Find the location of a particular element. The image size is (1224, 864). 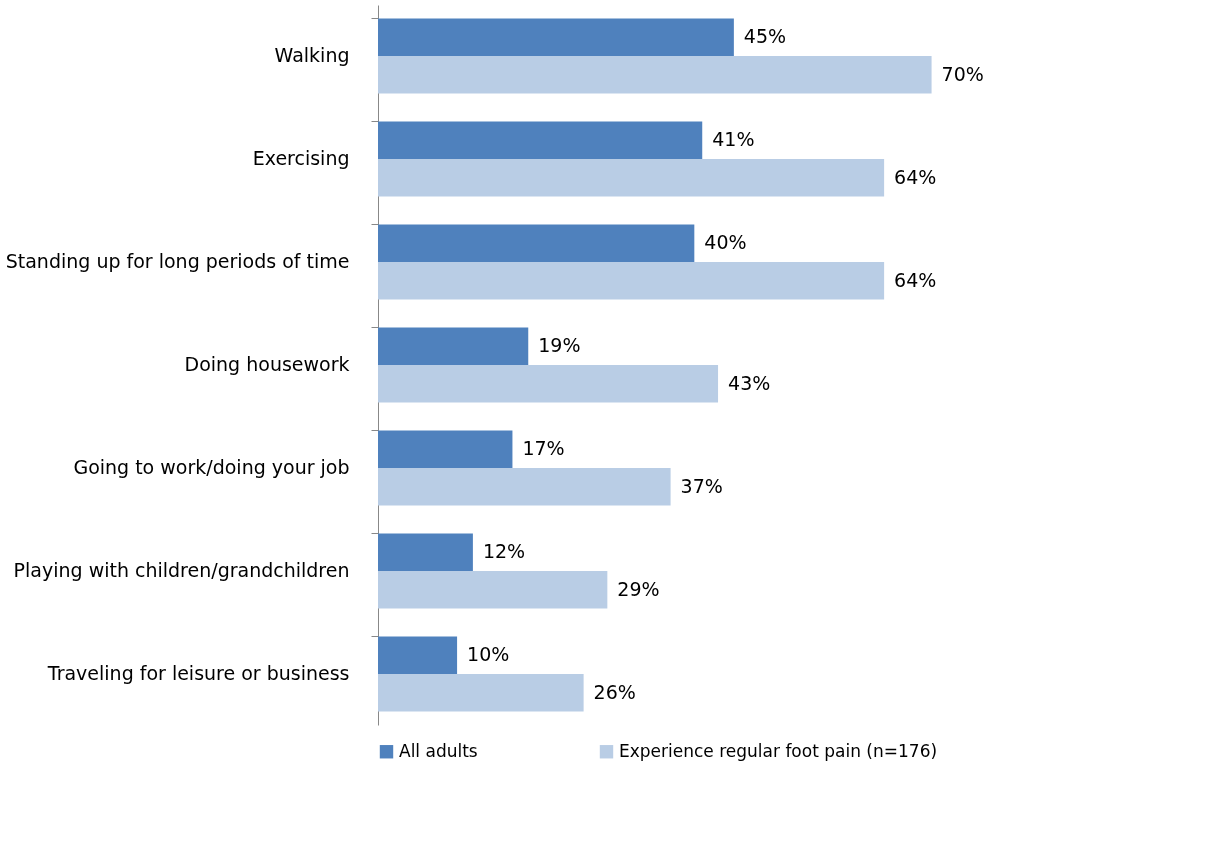

y-tick-label: Doing housework is located at coordinates (267, 364).